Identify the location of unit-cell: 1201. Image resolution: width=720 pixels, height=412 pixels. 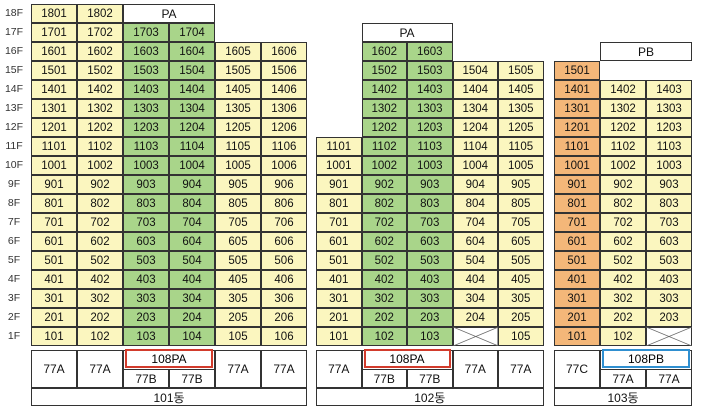
(54, 127).